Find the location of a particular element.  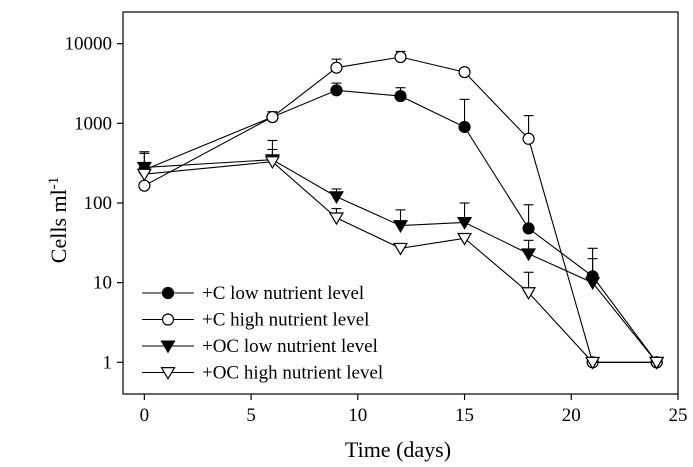

y-tick-label: 1000 is located at coordinates (93, 123).